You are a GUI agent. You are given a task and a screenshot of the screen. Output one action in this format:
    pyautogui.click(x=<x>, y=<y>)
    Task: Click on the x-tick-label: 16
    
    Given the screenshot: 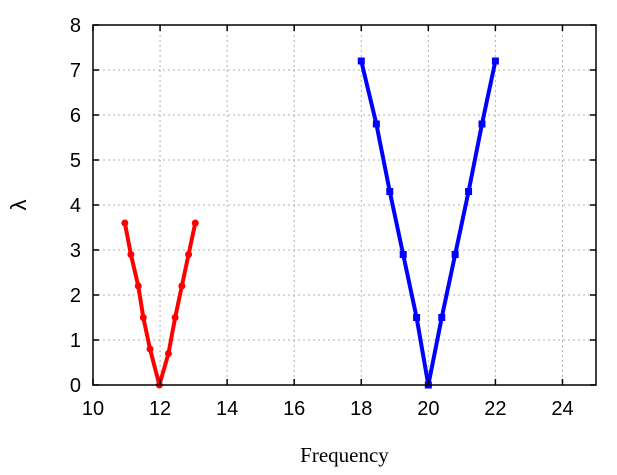 What is the action you would take?
    pyautogui.click(x=294, y=409)
    